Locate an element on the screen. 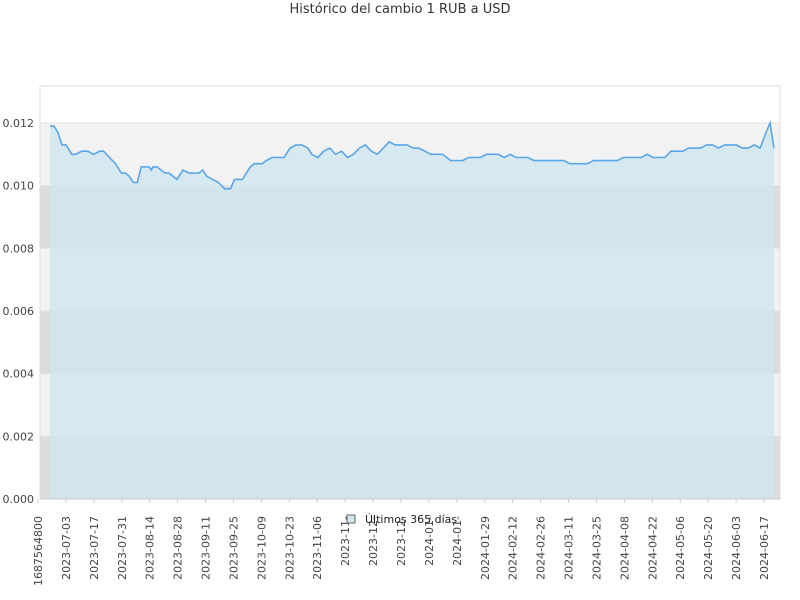 Image resolution: width=800 pixels, height=600 pixels. y-tick-label: 0.010 is located at coordinates (19, 186).